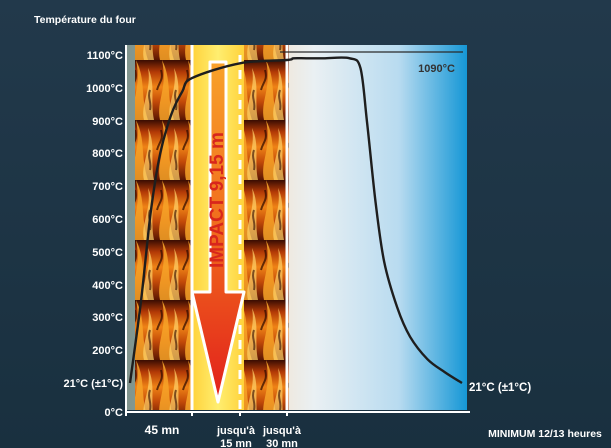 The width and height of the screenshot is (611, 448). What do you see at coordinates (131, 227) in the screenshot?
I see `left-edge-band` at bounding box center [131, 227].